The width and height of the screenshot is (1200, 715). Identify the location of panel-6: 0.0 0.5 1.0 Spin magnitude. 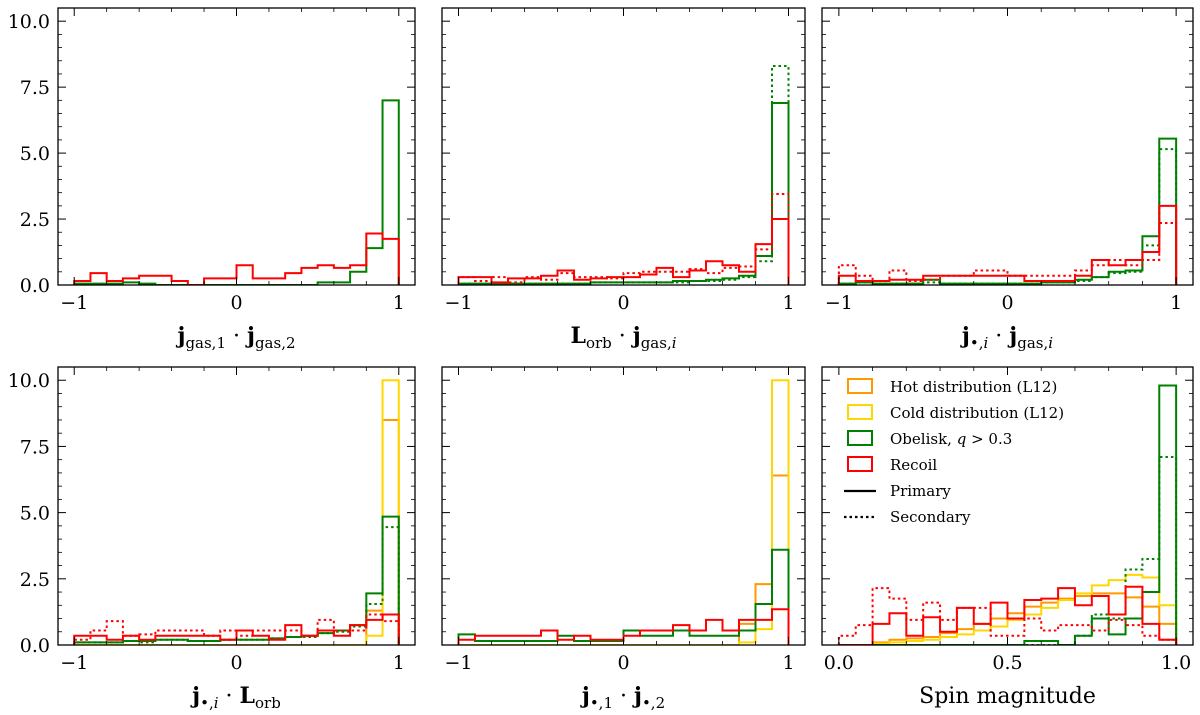
(1007, 537).